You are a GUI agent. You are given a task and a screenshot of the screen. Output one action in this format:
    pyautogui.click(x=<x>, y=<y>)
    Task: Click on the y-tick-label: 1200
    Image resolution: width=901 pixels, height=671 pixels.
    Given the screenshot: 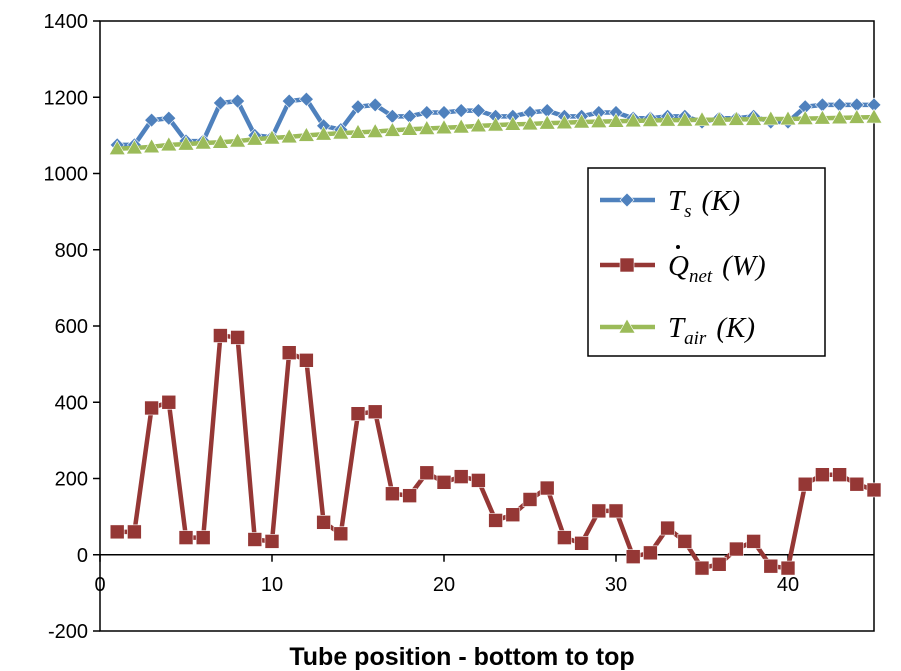 What is the action you would take?
    pyautogui.click(x=66, y=98)
    